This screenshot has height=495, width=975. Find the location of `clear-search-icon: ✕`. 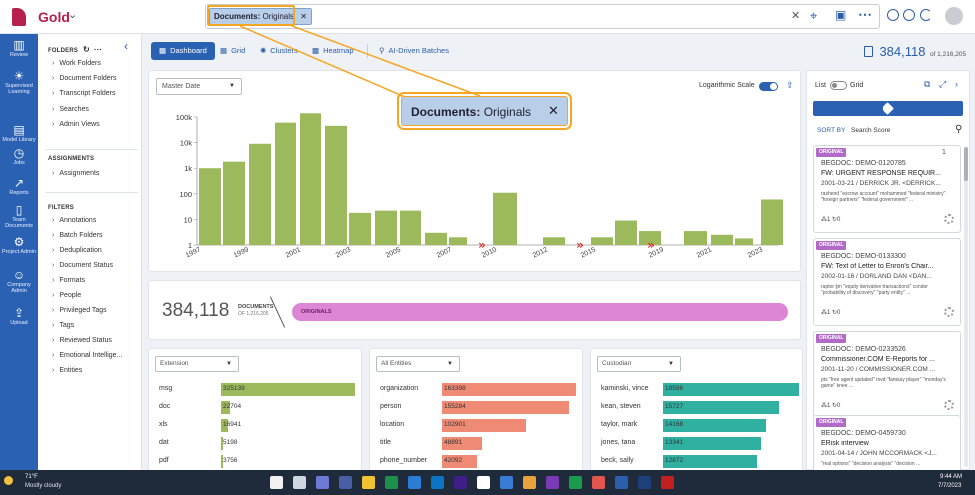

clear-search-icon: ✕ is located at coordinates (796, 16).